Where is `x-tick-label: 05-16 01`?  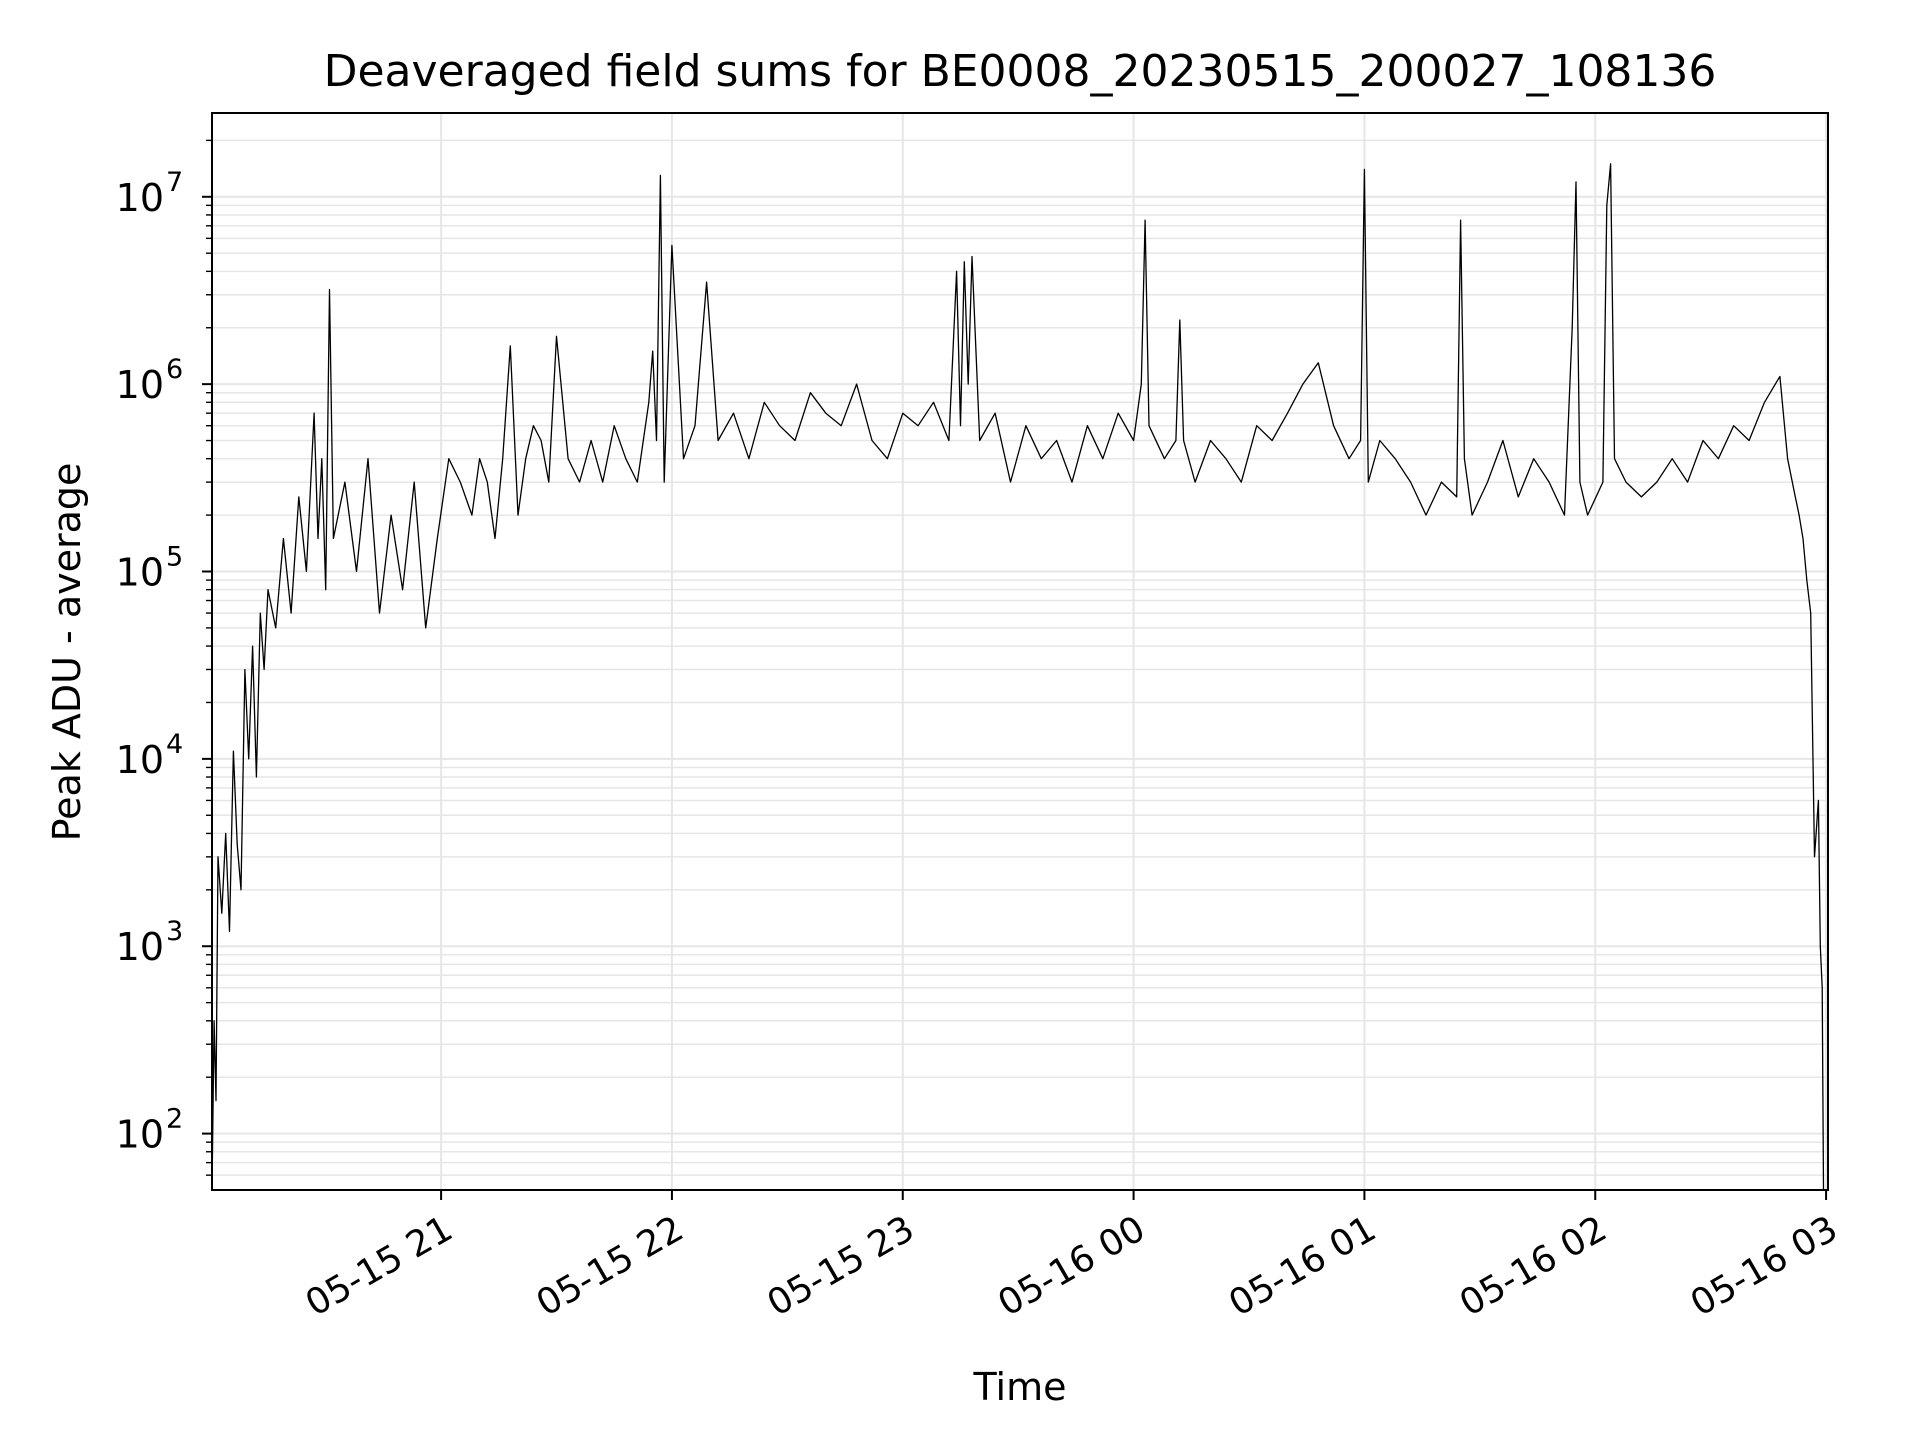
x-tick-label: 05-16 01 is located at coordinates (1302, 1266).